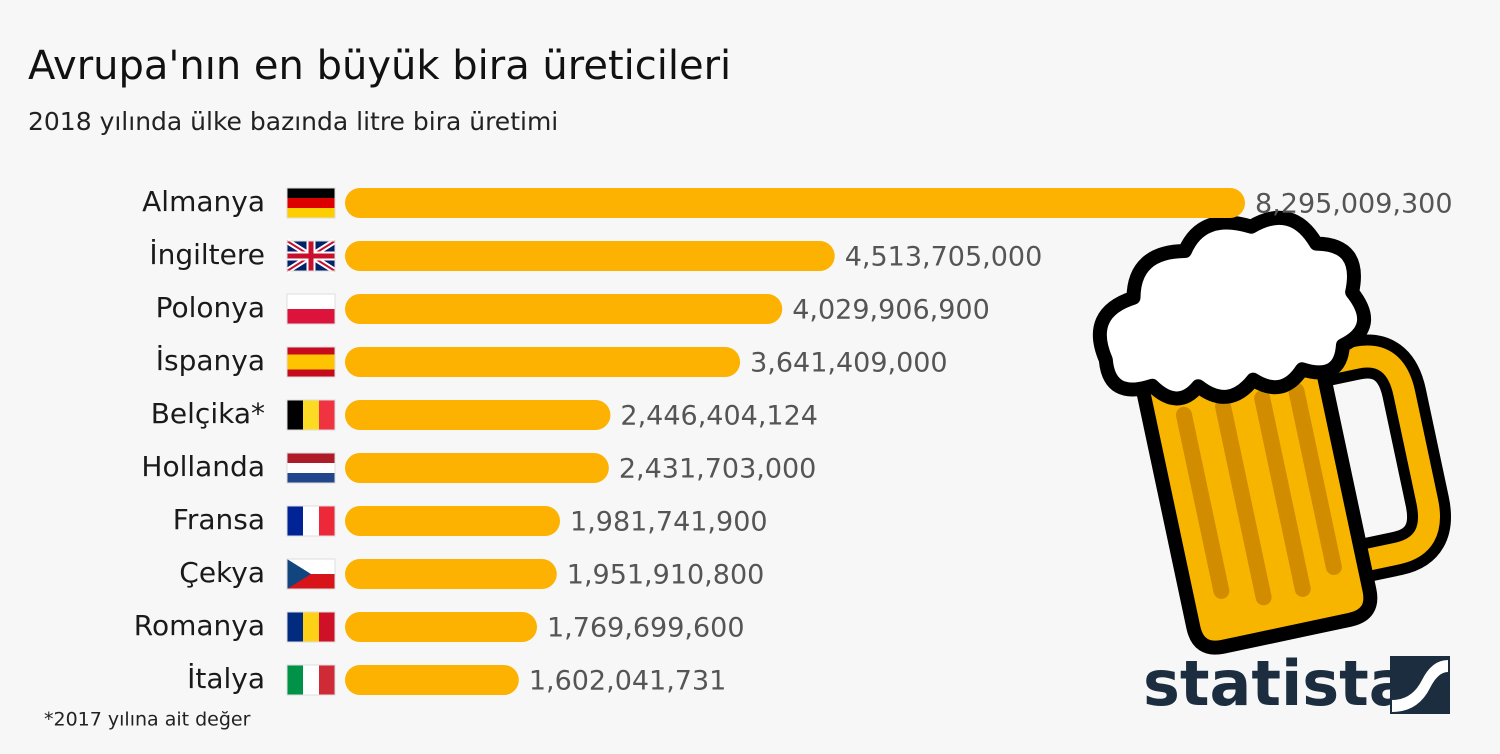 The image size is (1500, 754). I want to click on value-label: 2,446,404,124, so click(719, 416).